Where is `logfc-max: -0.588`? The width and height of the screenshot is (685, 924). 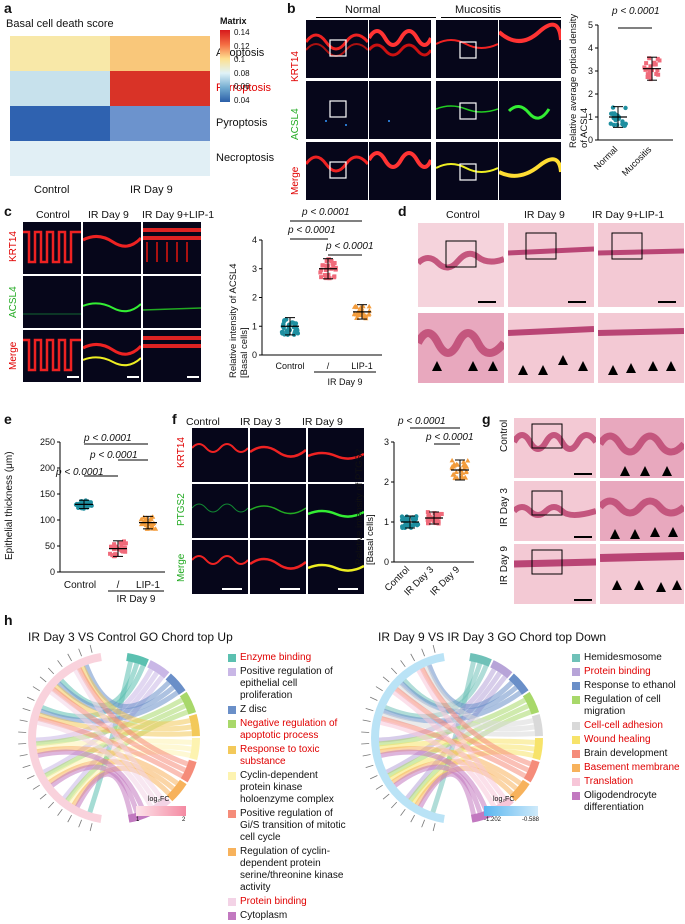 logfc-max: -0.588 is located at coordinates (531, 820).